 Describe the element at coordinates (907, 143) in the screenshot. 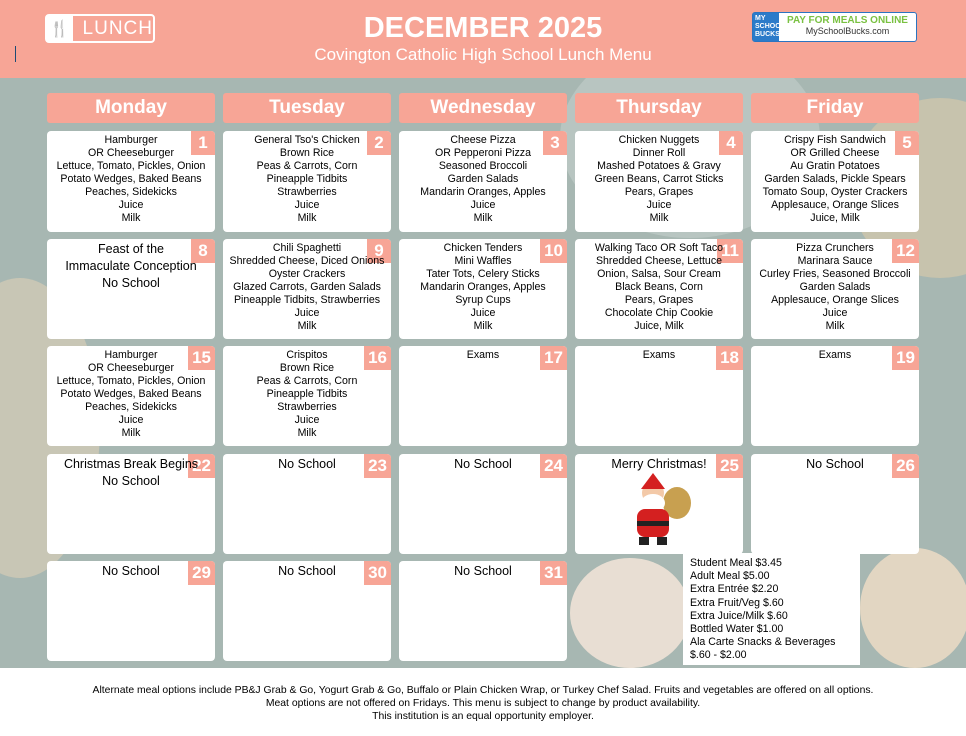

I see `date-number: 5` at that location.